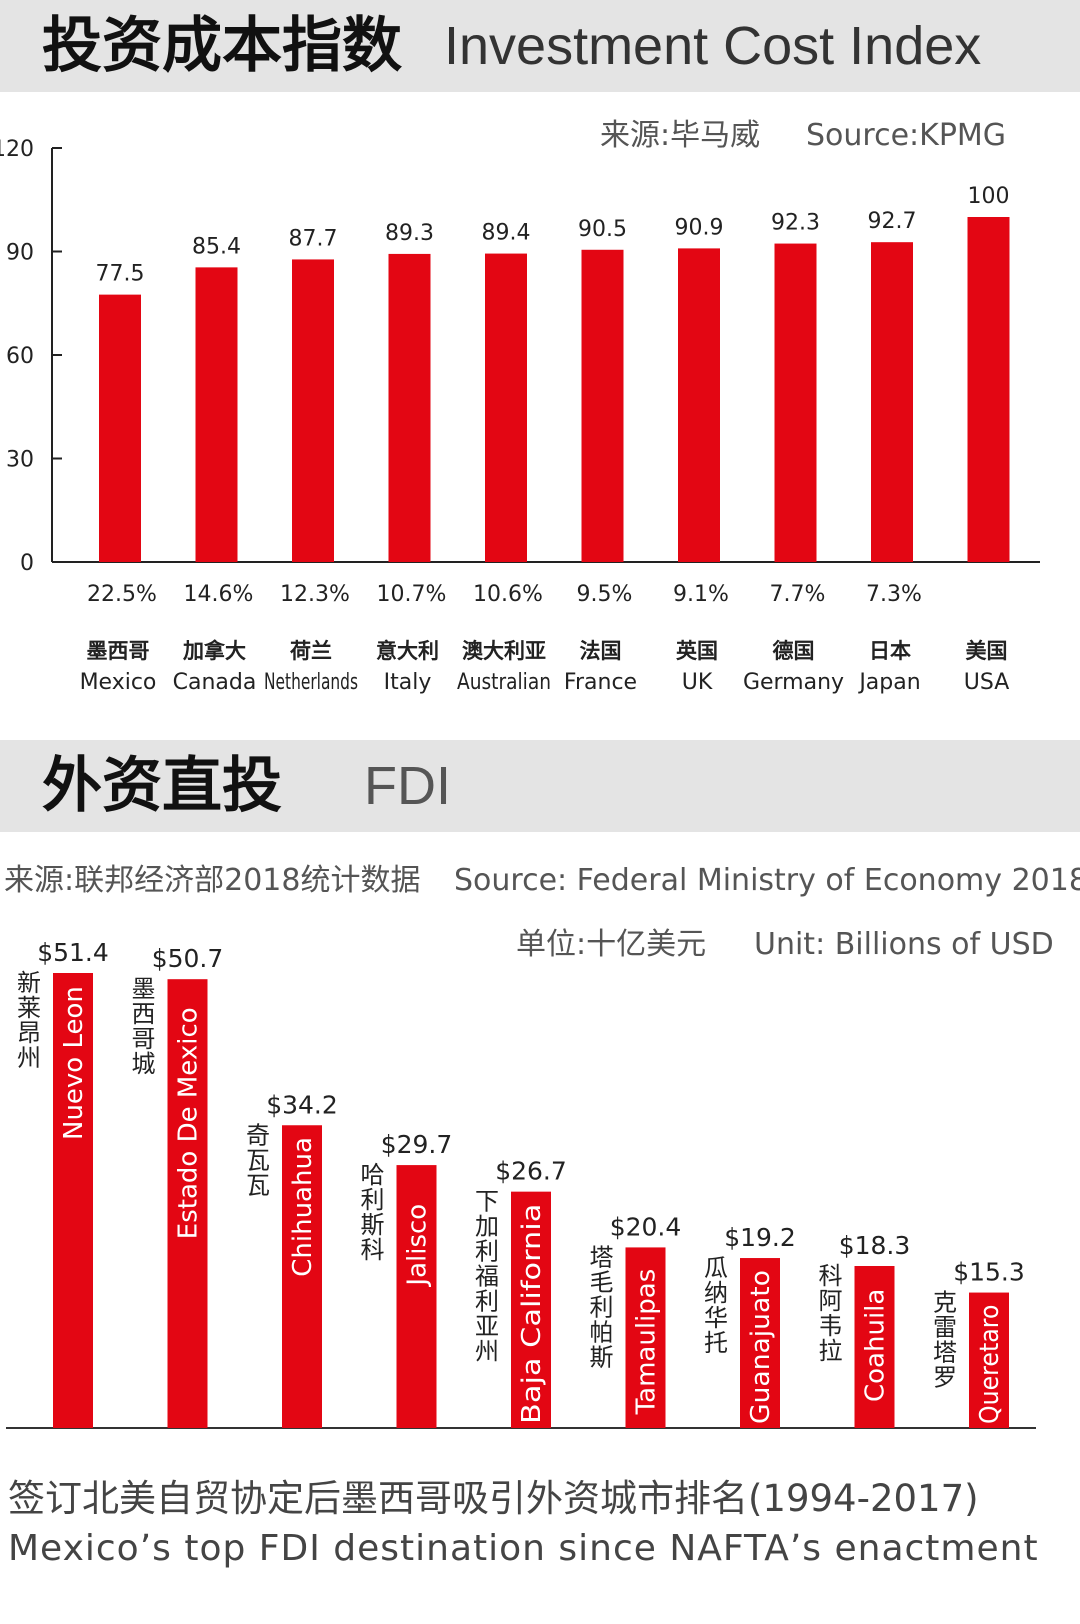 This screenshot has width=1080, height=1624. What do you see at coordinates (27, 563) in the screenshot?
I see `y-tick-label: 0` at bounding box center [27, 563].